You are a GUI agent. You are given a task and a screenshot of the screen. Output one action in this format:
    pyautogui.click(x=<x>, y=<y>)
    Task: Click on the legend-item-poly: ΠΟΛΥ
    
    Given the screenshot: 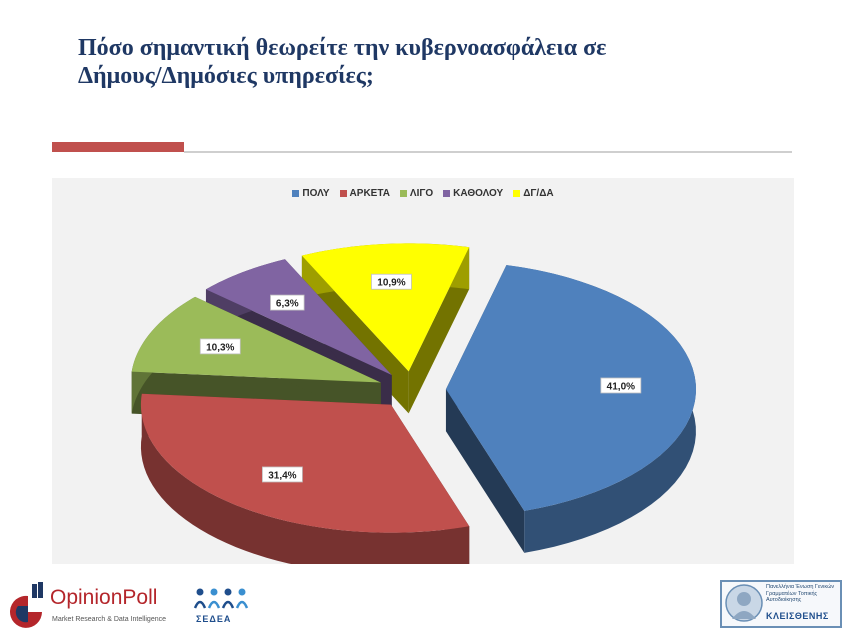 What is the action you would take?
    pyautogui.click(x=311, y=193)
    